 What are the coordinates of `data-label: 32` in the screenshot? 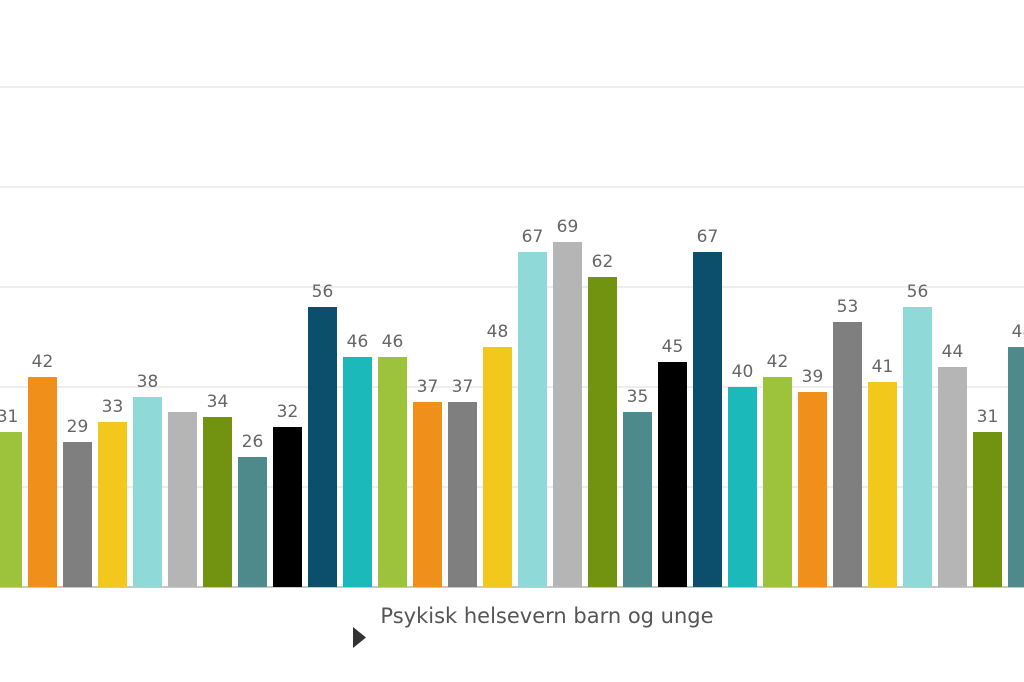 It's located at (288, 412).